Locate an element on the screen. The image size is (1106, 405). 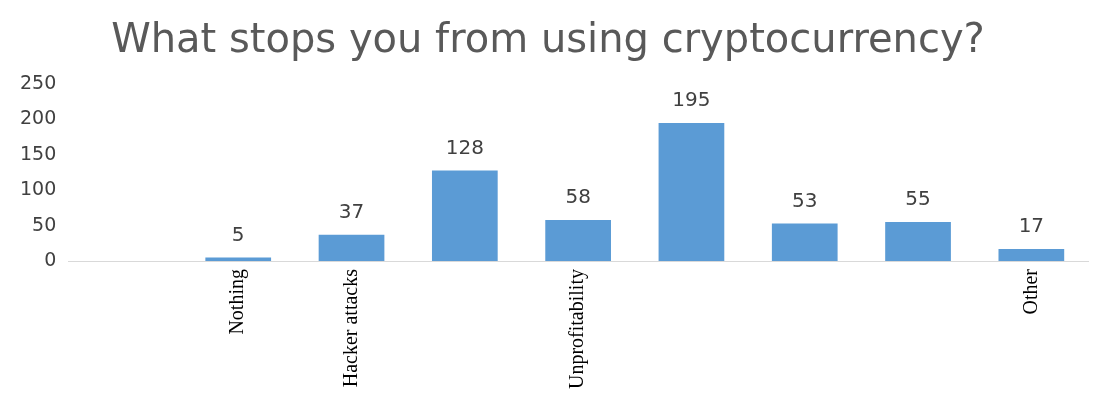
data-label: 55 is located at coordinates (918, 198).